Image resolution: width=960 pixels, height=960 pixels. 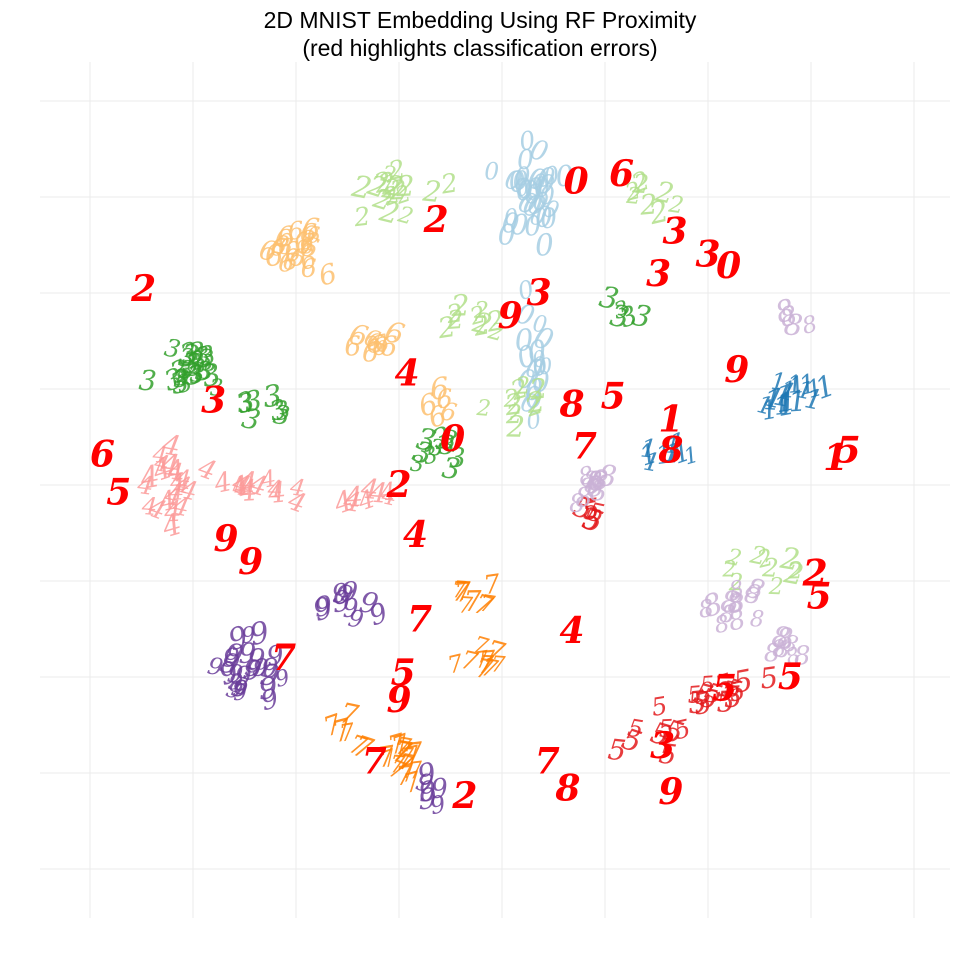 I want to click on error-point-2: 2, so click(x=464, y=796).